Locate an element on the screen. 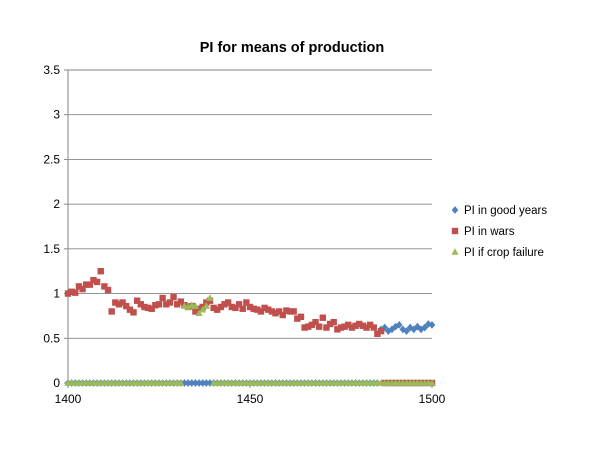 Image resolution: width=600 pixels, height=450 pixels. x-tick-label: 1450 is located at coordinates (250, 399).